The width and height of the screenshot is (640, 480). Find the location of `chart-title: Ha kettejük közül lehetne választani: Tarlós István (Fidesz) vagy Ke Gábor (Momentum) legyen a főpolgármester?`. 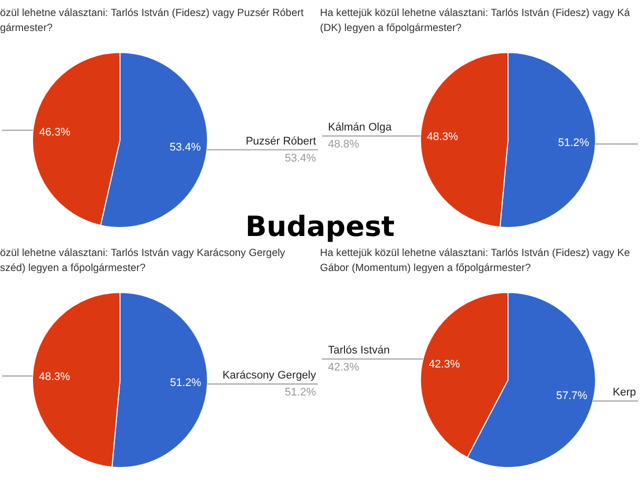

chart-title: Ha kettejük közül lehetne választani: Tarlós István (Fidesz) vagy Ke Gábor (Momentum) legyen a főpolgármester? is located at coordinates (475, 261).